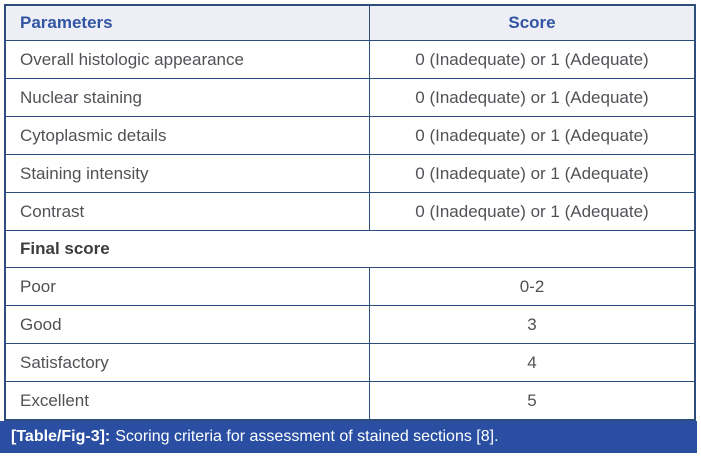 Image resolution: width=701 pixels, height=459 pixels. Describe the element at coordinates (188, 362) in the screenshot. I see `param-cell: Satisfactory` at that location.